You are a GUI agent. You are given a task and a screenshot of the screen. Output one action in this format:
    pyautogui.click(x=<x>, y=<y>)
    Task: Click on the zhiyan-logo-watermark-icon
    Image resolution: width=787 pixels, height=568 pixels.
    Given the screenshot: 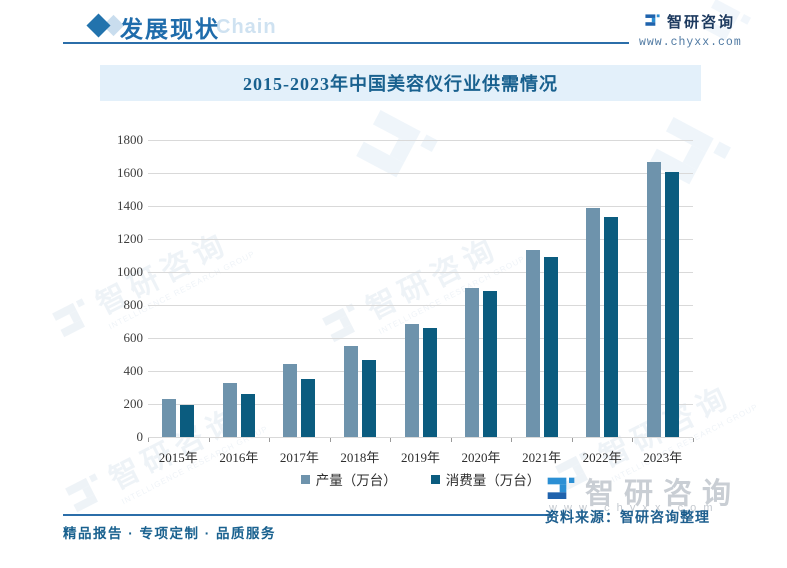 What is the action you would take?
    pyautogui.click(x=397, y=144)
    